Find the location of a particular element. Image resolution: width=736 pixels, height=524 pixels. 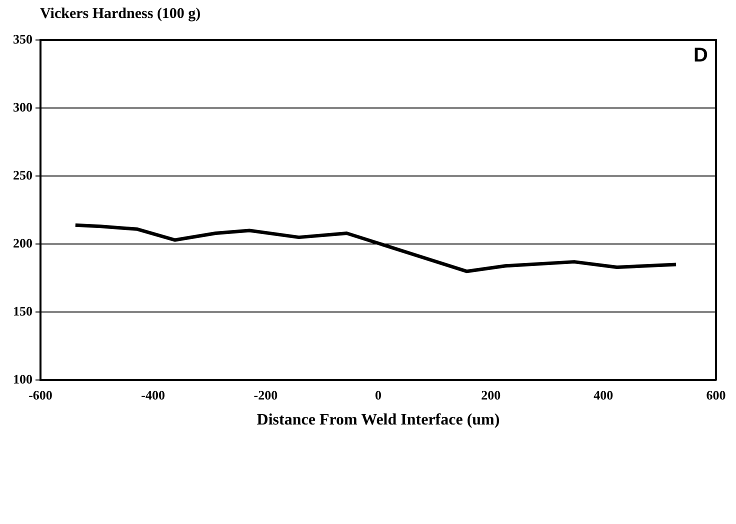

x-tick-label: 600 is located at coordinates (716, 394).